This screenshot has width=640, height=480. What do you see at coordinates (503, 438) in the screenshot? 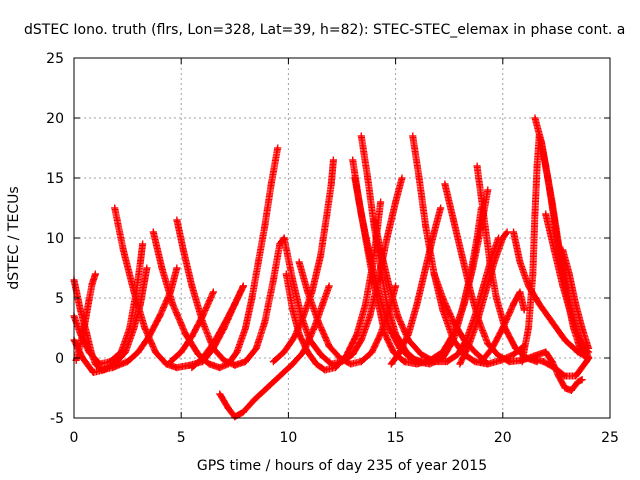
I see `x-tick-label: 20` at bounding box center [503, 438].